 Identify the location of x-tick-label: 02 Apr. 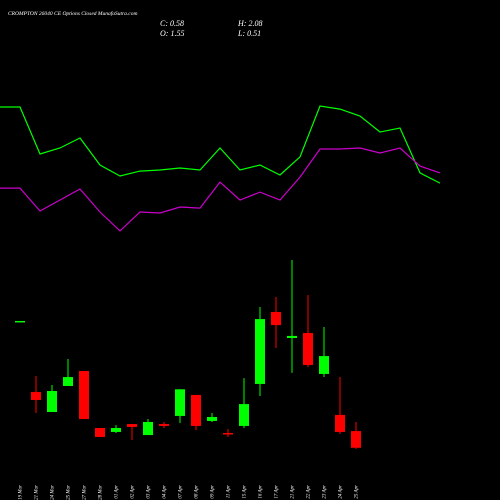
(133, 492).